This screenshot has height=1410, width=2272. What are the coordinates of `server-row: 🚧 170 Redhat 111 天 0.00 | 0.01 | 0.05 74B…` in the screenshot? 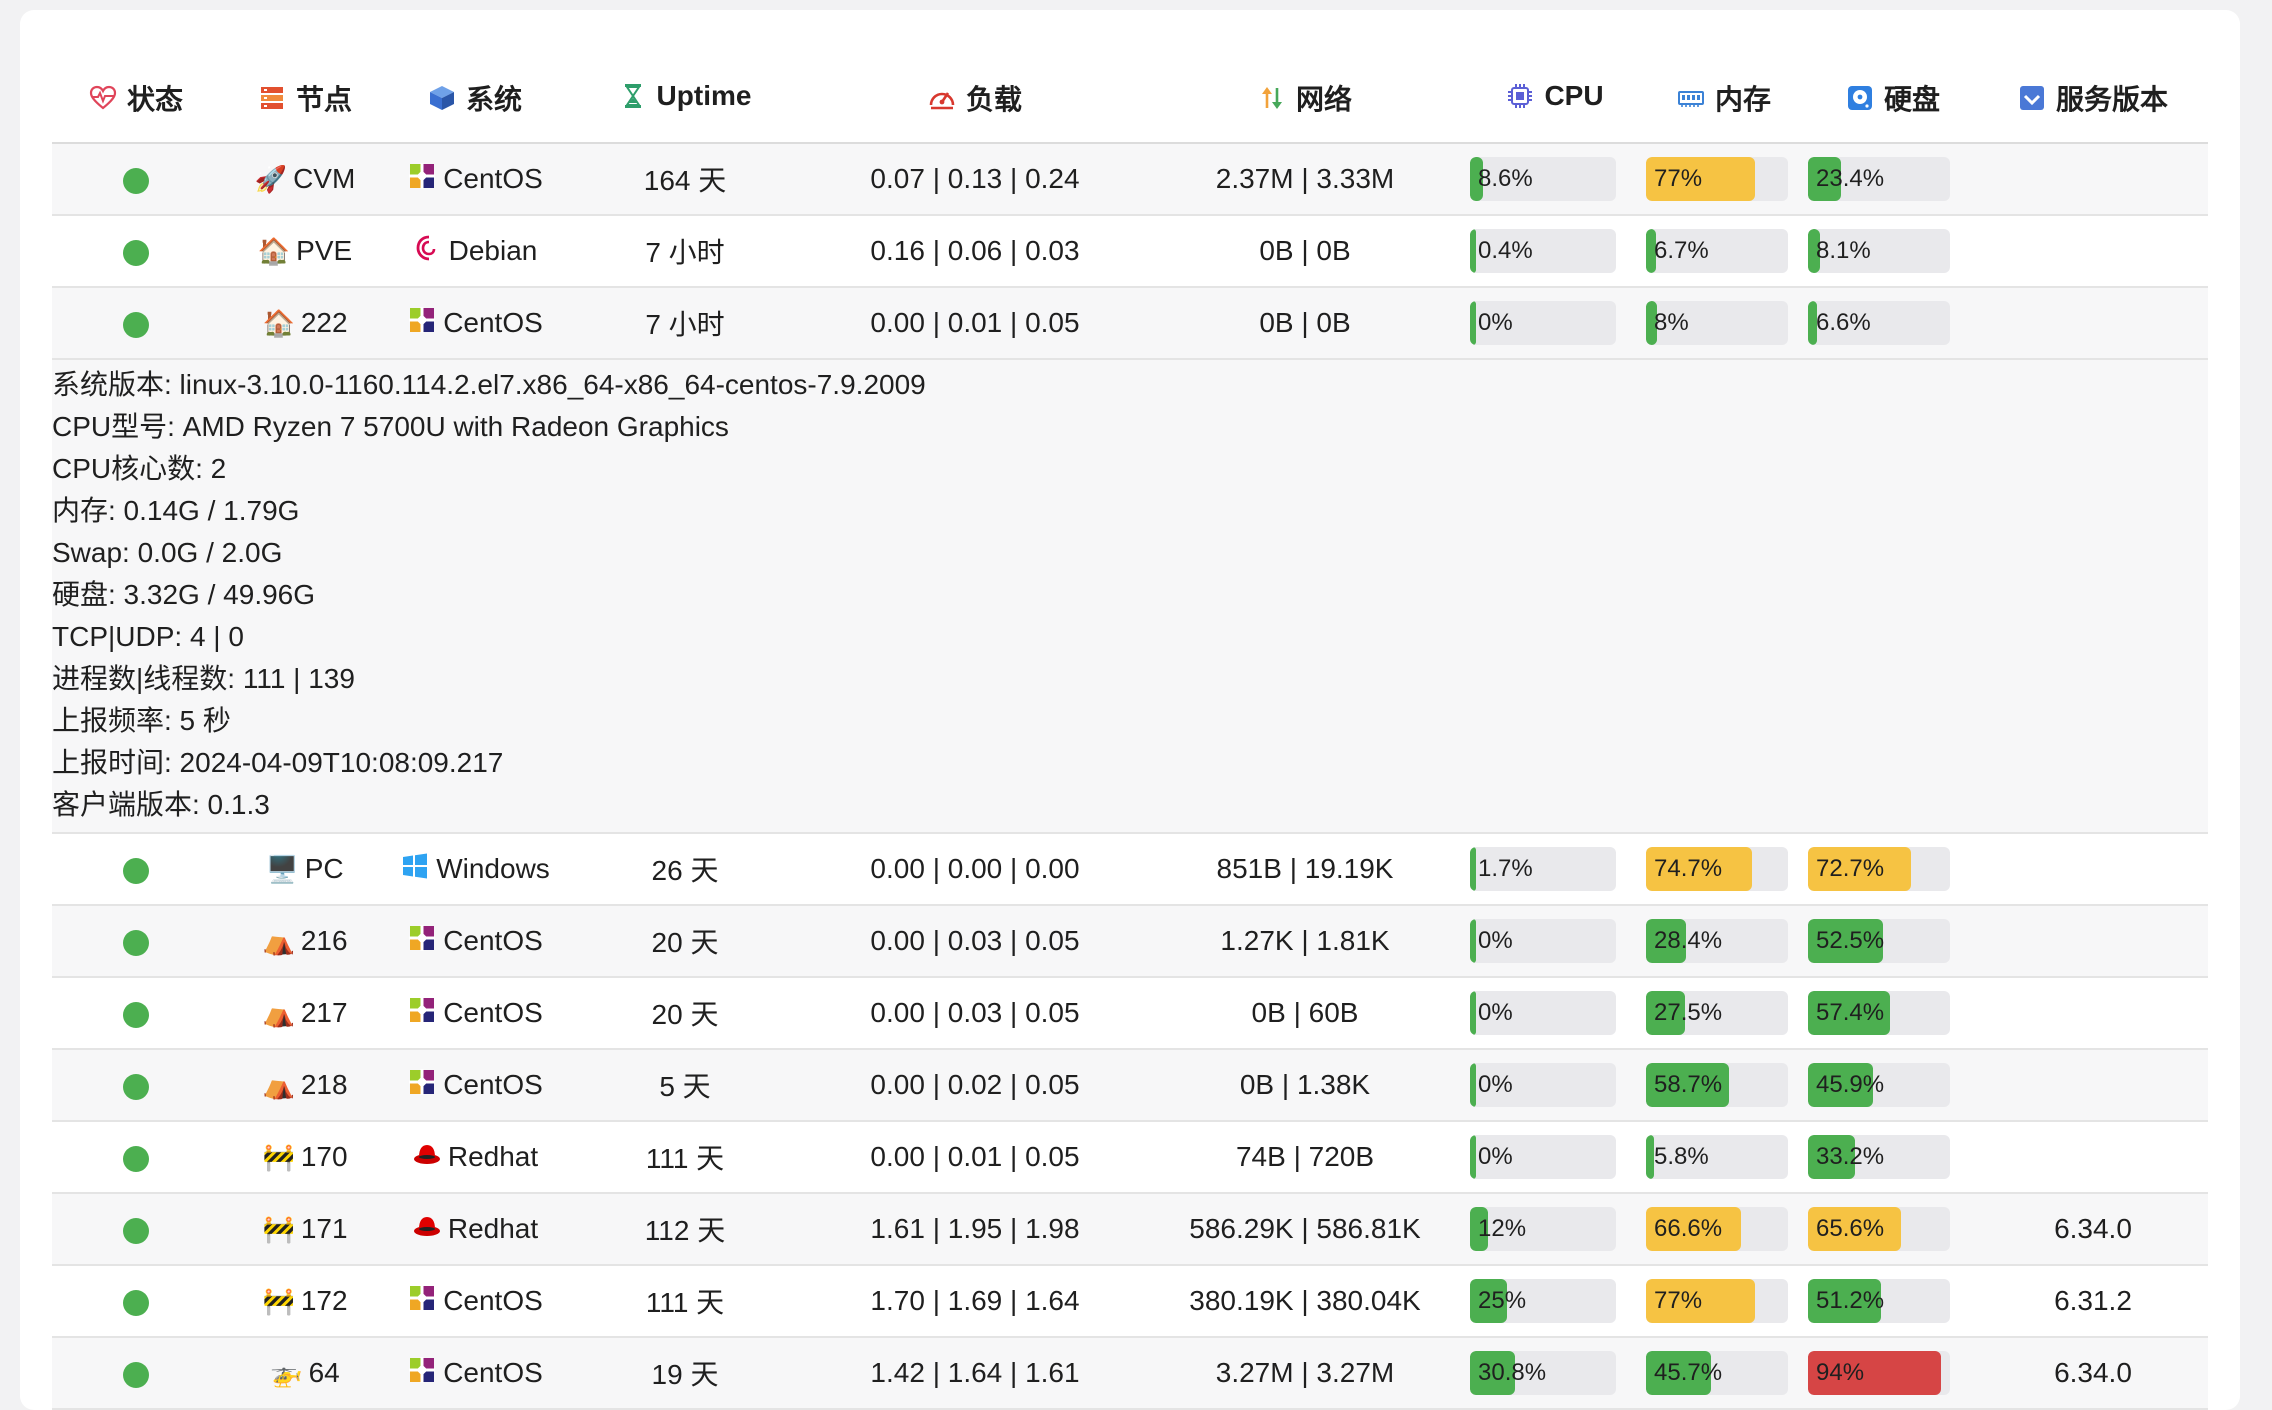 It's located at (1130, 1157).